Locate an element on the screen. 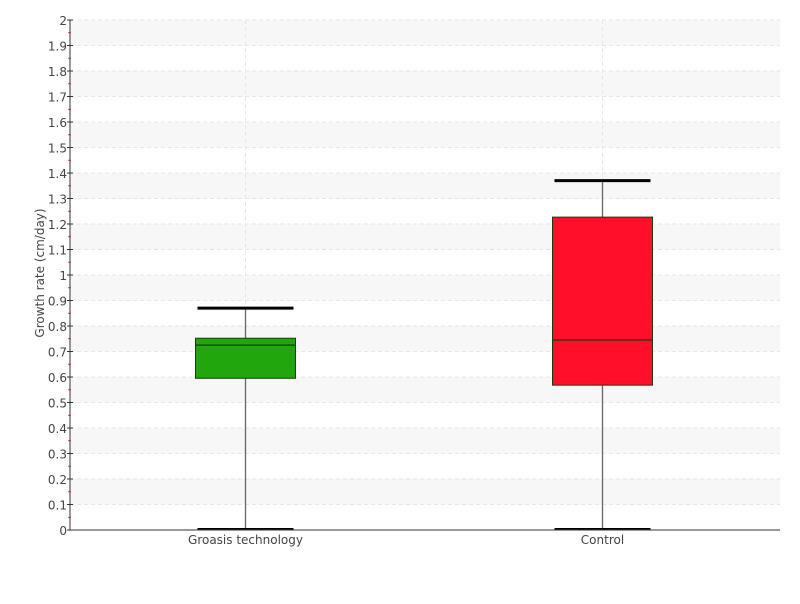 This screenshot has width=800, height=604. y-tick-label: 1.5 is located at coordinates (57, 149).